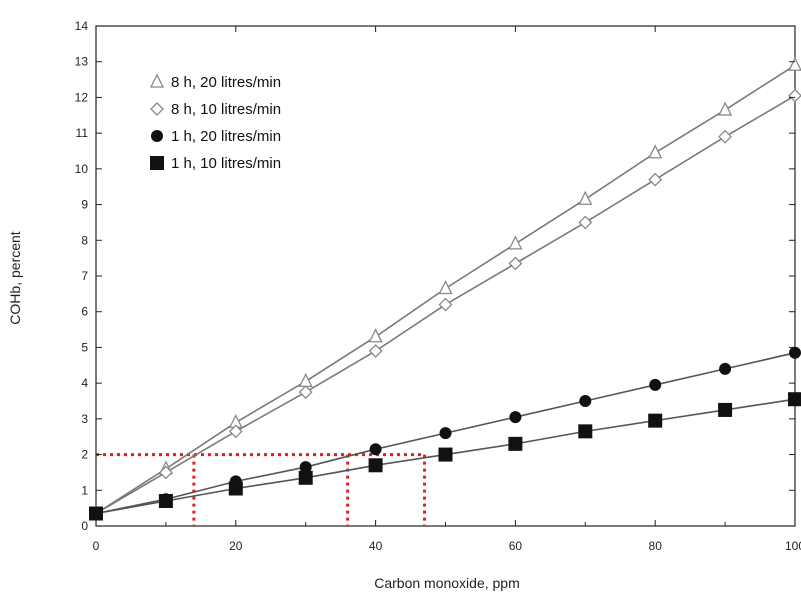  What do you see at coordinates (84, 347) in the screenshot?
I see `y-tick-label: 5` at bounding box center [84, 347].